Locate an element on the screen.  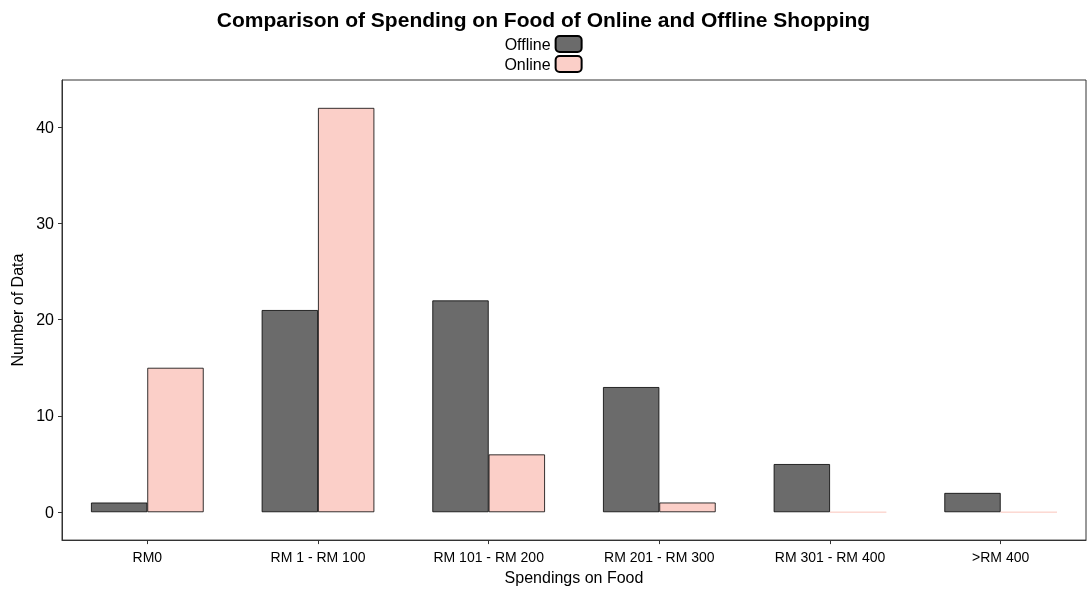
x-tick-label: RM 201 - RM 300 is located at coordinates (659, 557).